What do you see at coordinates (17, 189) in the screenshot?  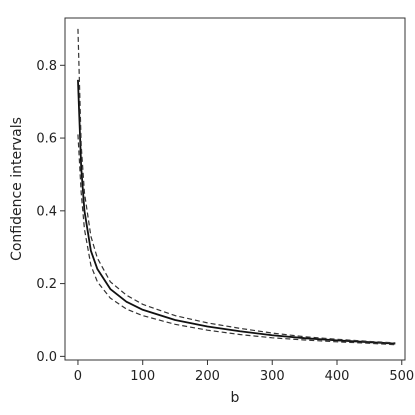 I see `y-axis-label: Confidence intervals` at bounding box center [17, 189].